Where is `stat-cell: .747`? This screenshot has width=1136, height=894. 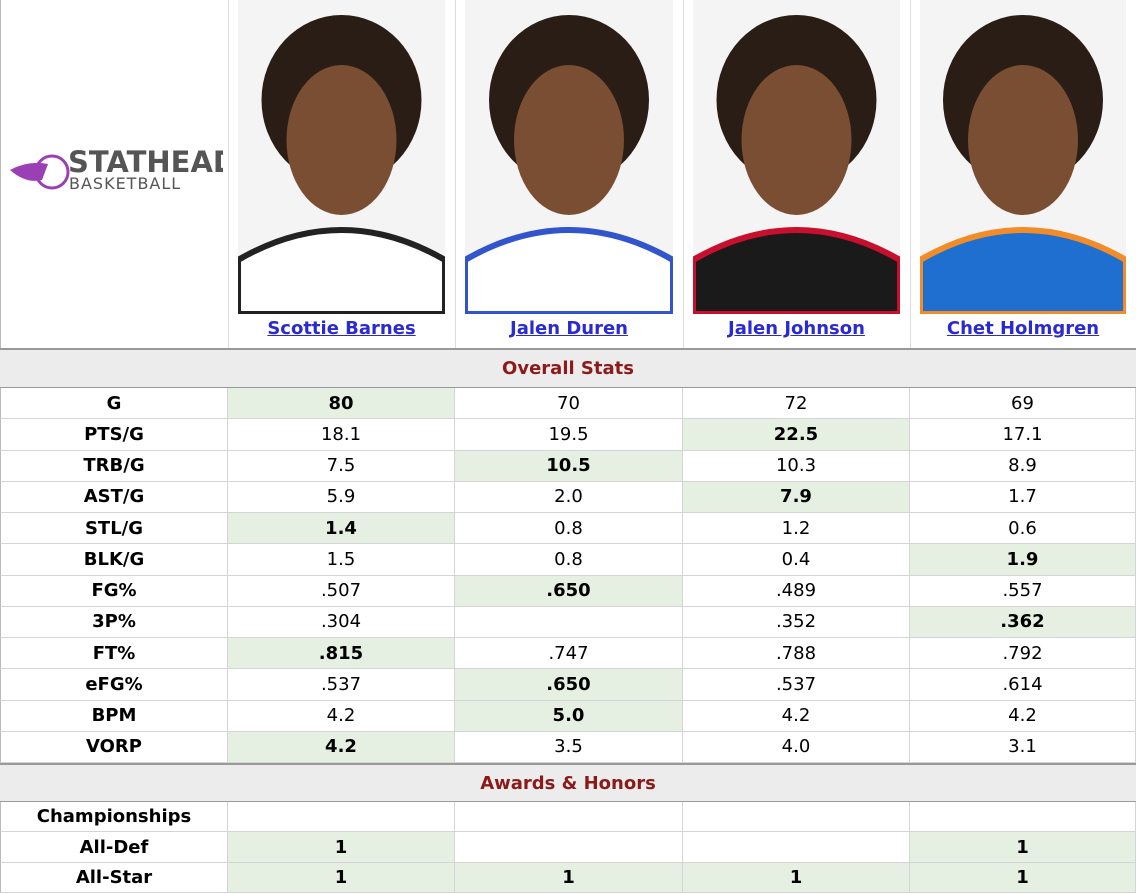
stat-cell: .747 is located at coordinates (569, 654).